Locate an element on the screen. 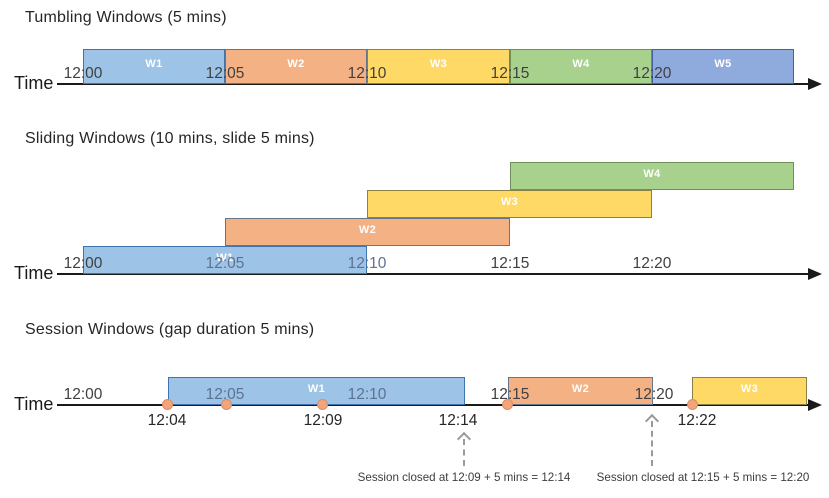 The width and height of the screenshot is (829, 498). event-time-label: 12:22 is located at coordinates (697, 420).